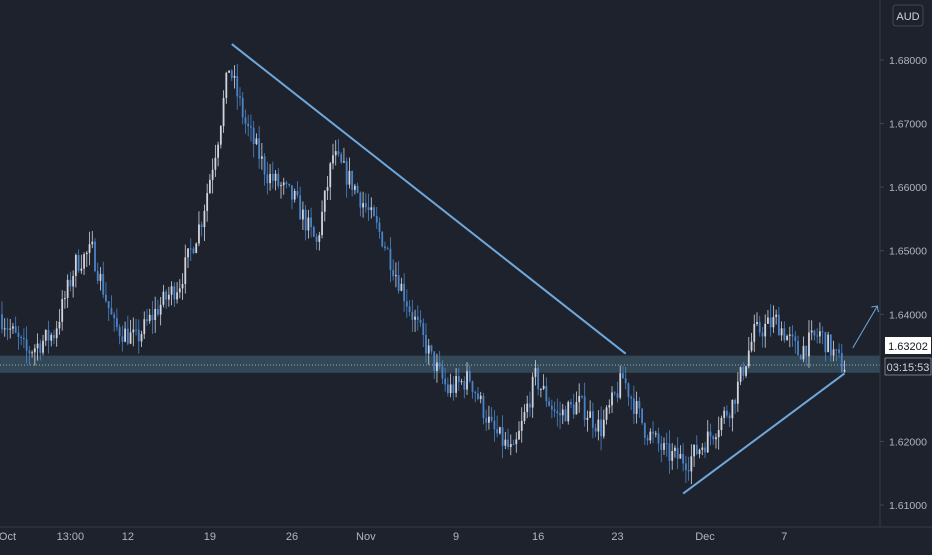 The image size is (932, 555). What do you see at coordinates (764, 433) in the screenshot?
I see `ascending-trendline` at bounding box center [764, 433].